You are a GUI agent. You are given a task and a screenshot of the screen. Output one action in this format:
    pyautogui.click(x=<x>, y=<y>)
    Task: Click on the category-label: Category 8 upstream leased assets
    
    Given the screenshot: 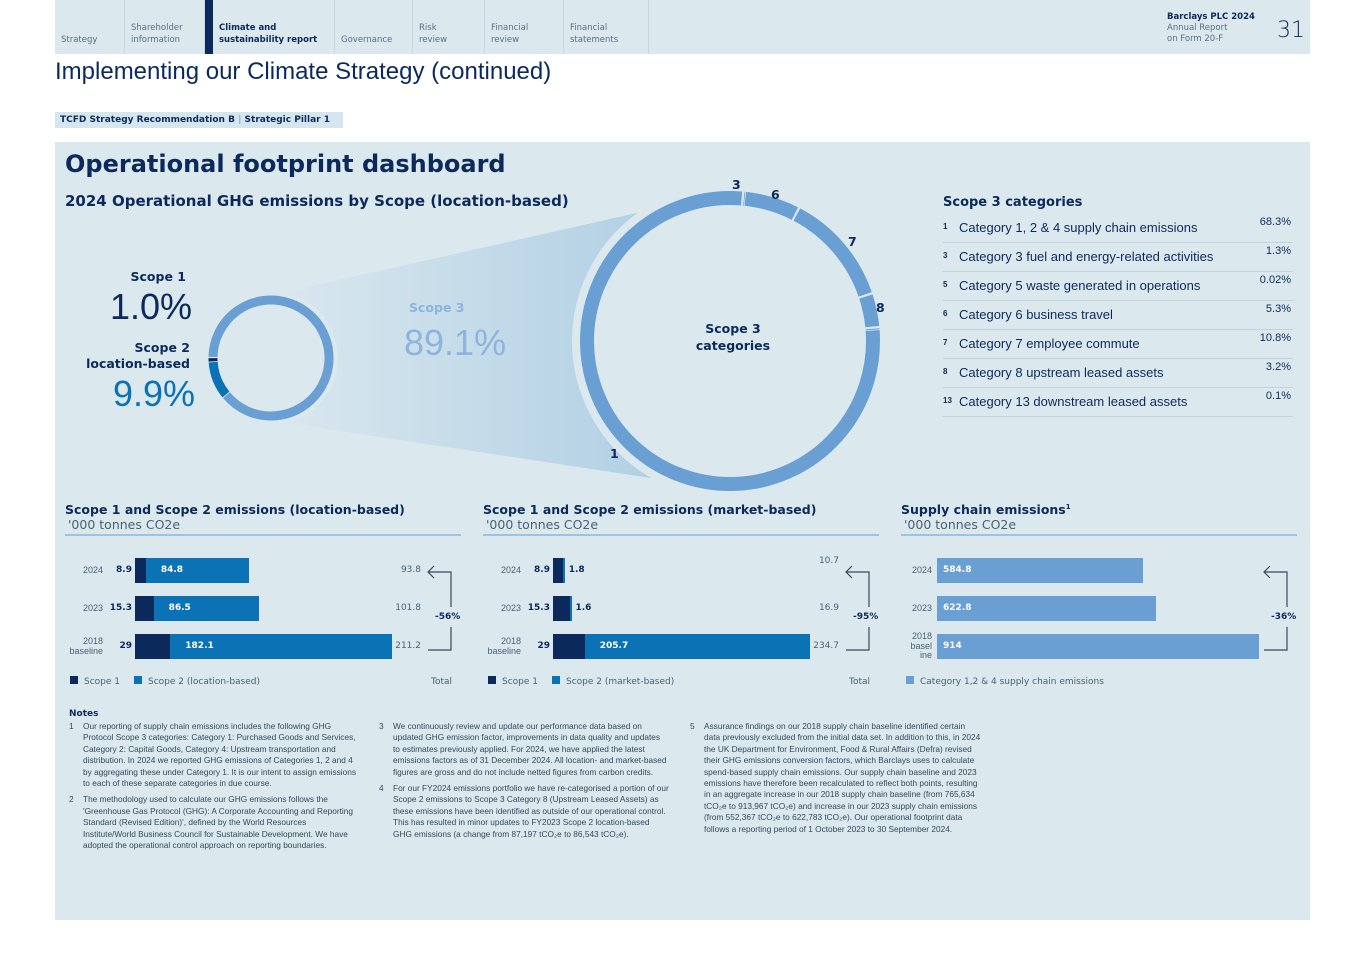 What is the action you would take?
    pyautogui.click(x=1061, y=372)
    